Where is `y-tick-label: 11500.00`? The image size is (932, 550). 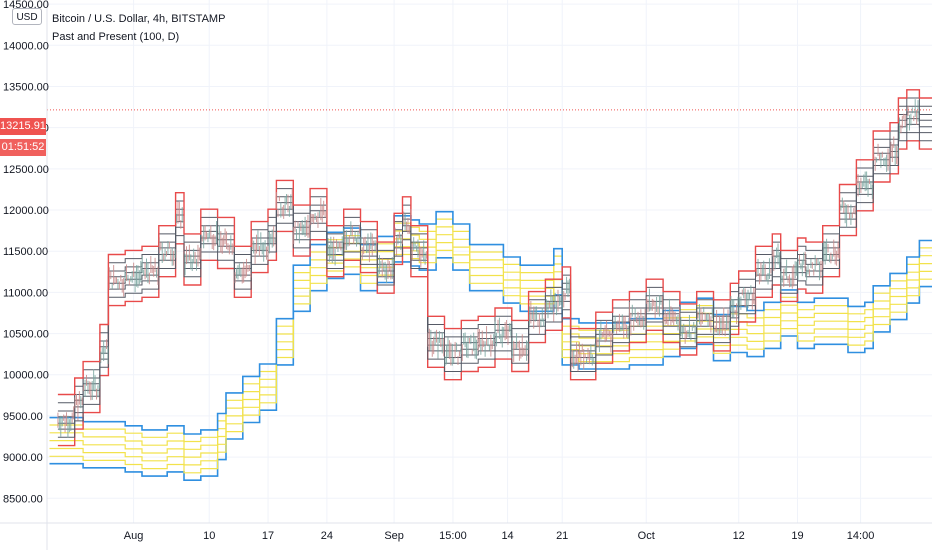 y-tick-label: 11500.00 is located at coordinates (25, 252).